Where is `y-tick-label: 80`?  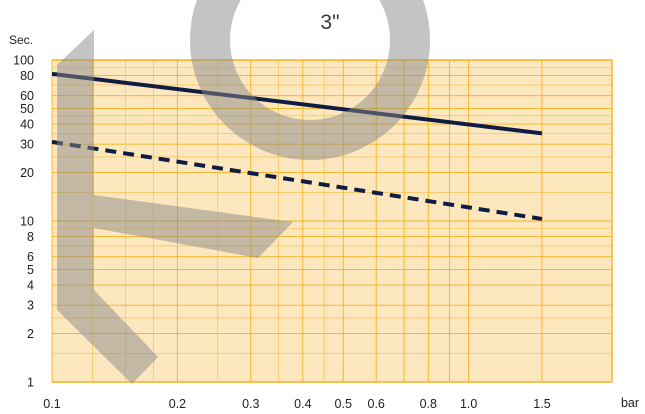 y-tick-label: 80 is located at coordinates (27, 76).